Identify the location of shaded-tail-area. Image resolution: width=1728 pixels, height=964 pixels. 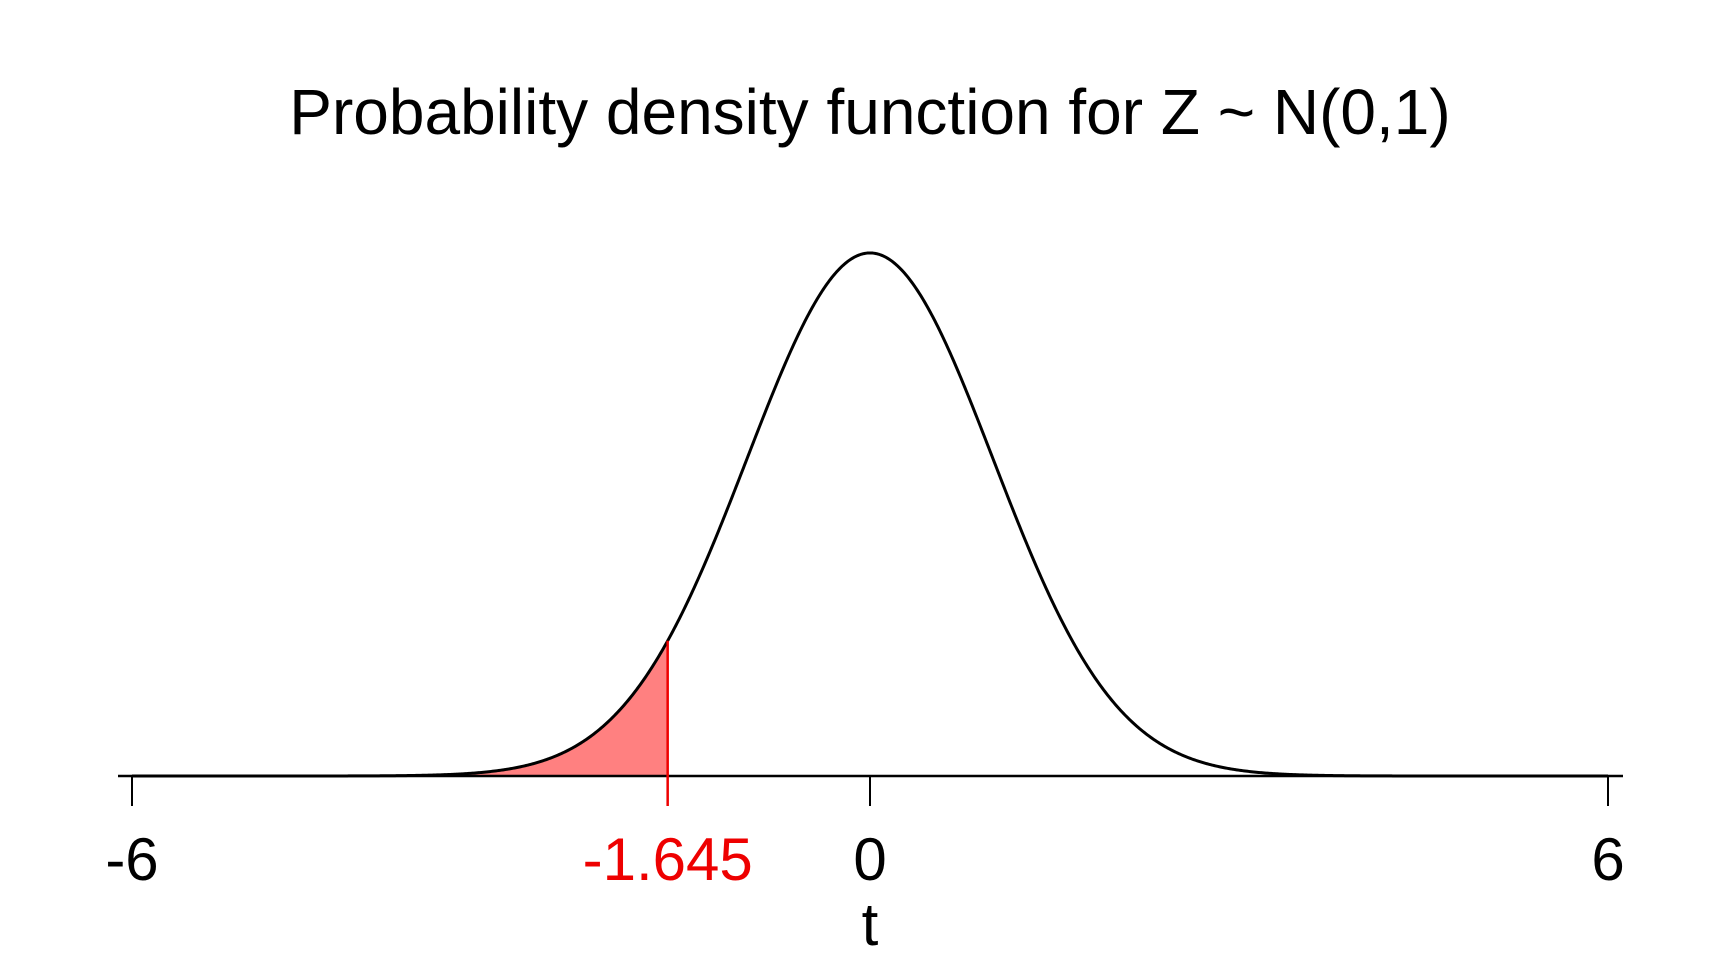
(400, 708).